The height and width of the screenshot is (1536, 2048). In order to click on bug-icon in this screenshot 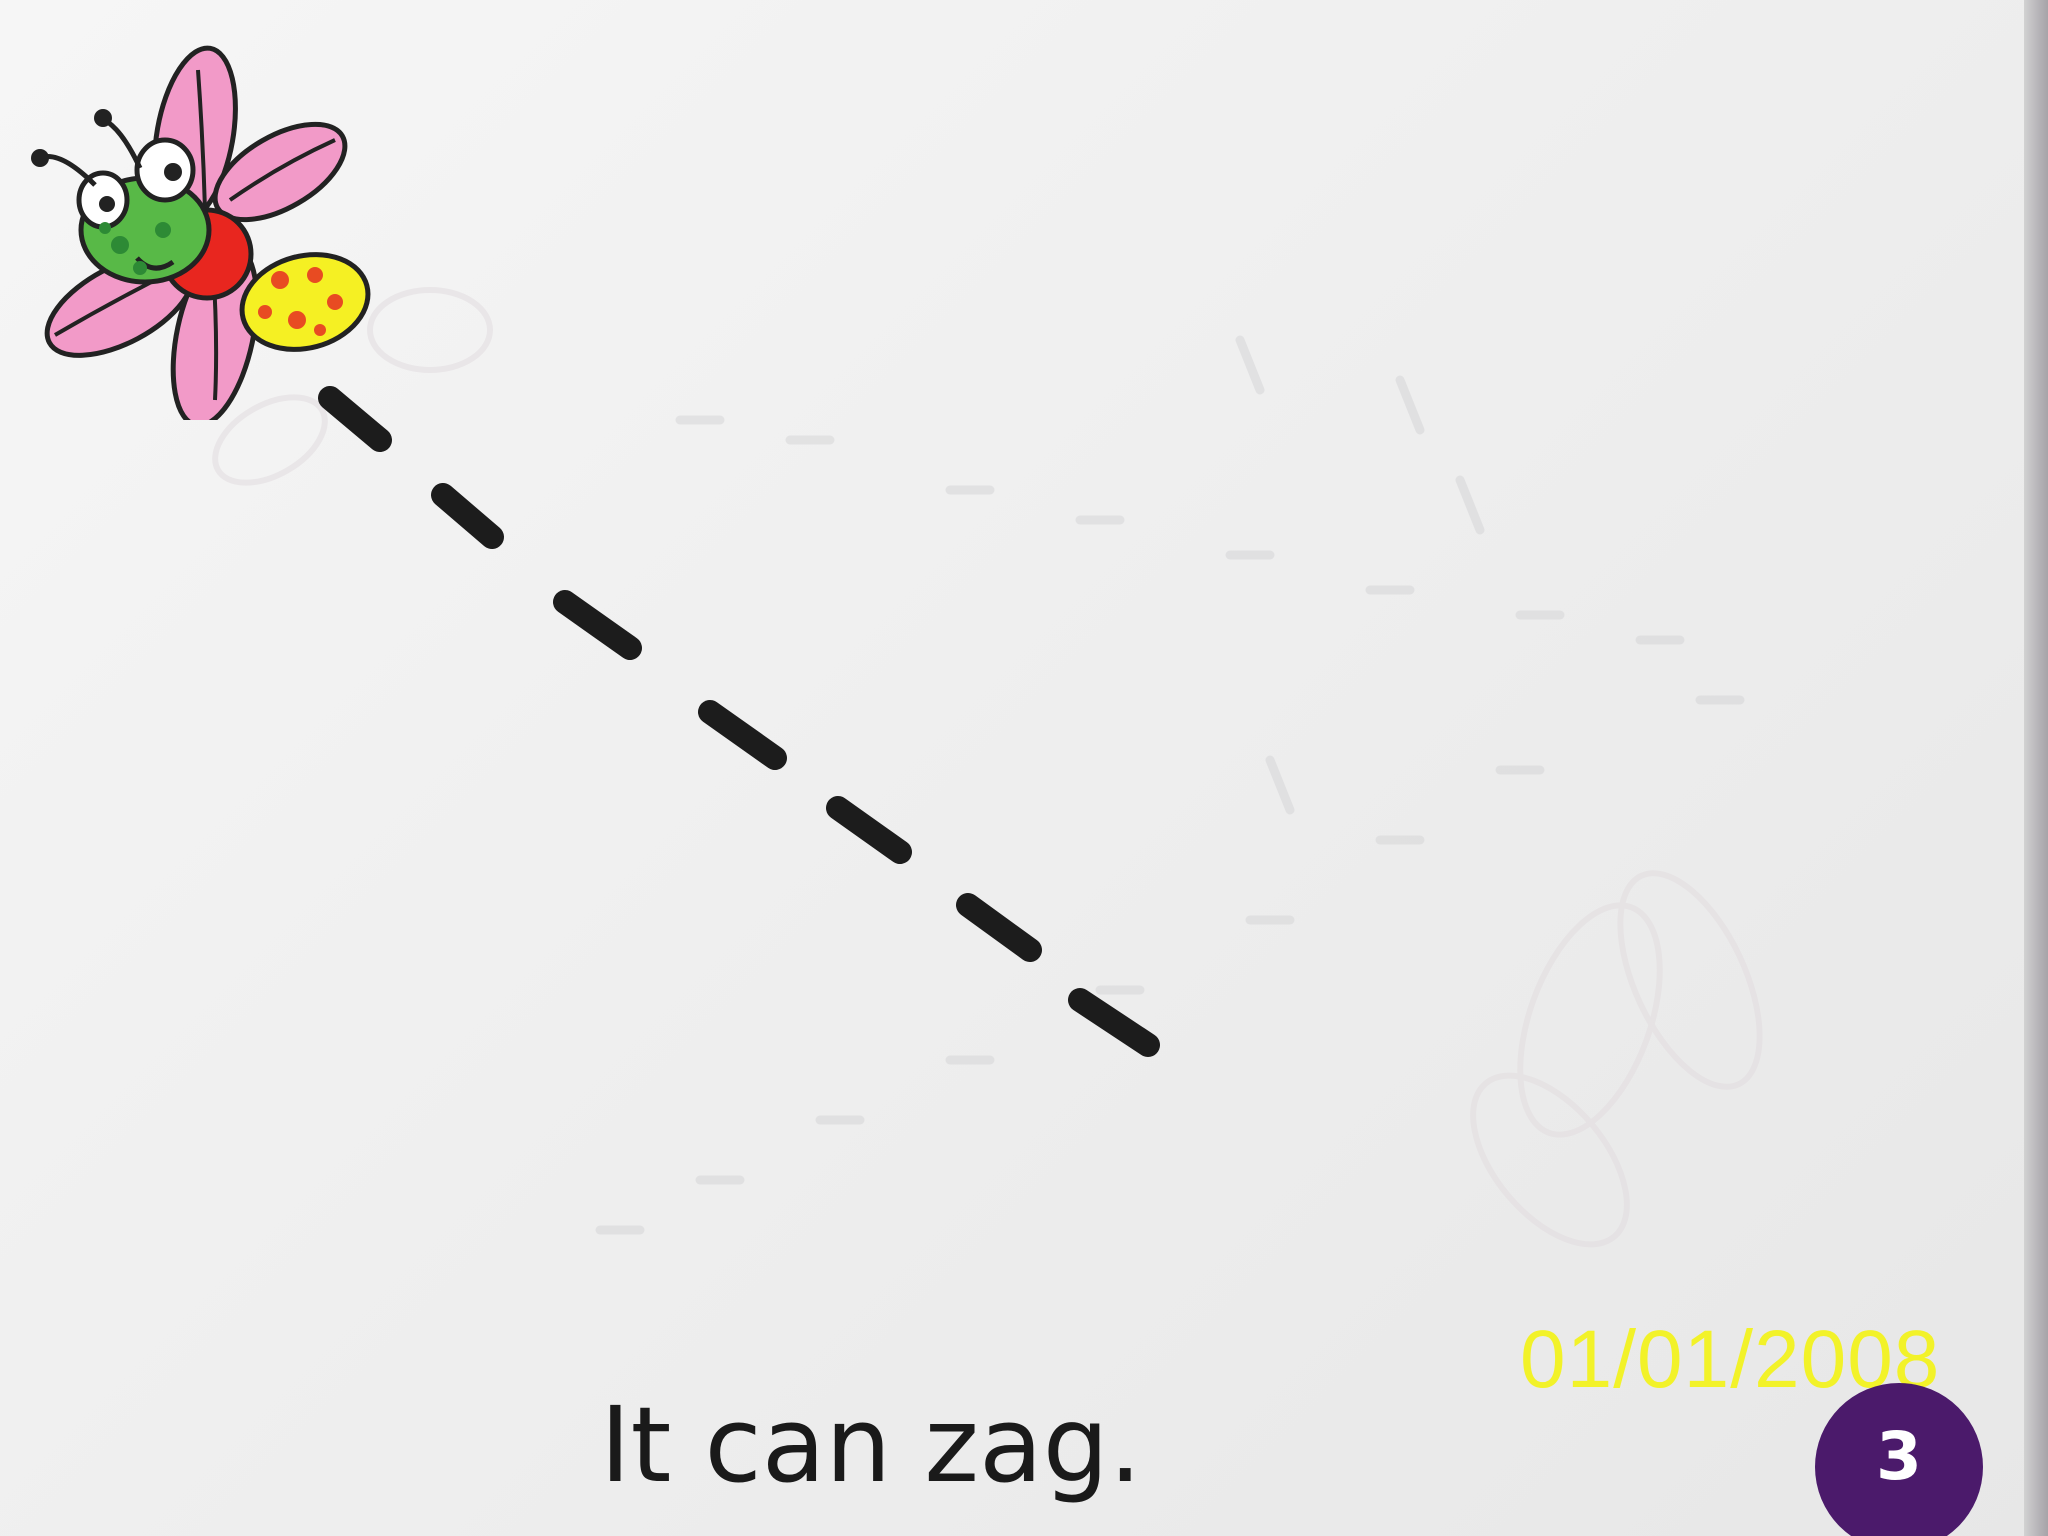, I will do `click(201, 232)`.